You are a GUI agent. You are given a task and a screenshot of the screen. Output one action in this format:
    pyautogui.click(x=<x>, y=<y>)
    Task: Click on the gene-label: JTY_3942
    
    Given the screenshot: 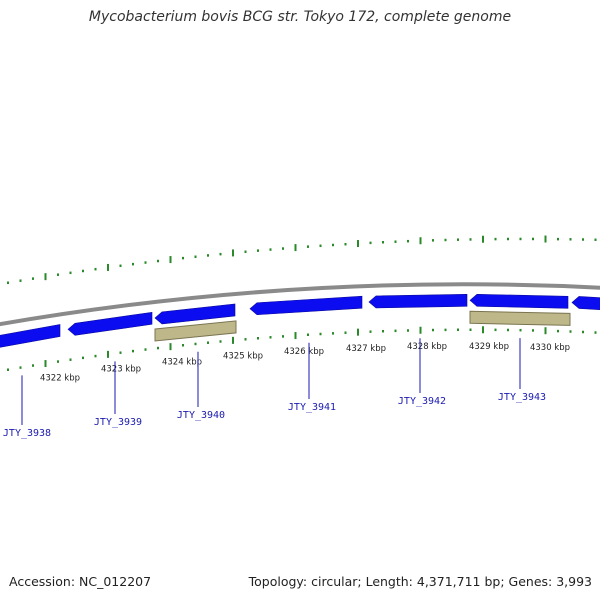 What is the action you would take?
    pyautogui.click(x=422, y=401)
    